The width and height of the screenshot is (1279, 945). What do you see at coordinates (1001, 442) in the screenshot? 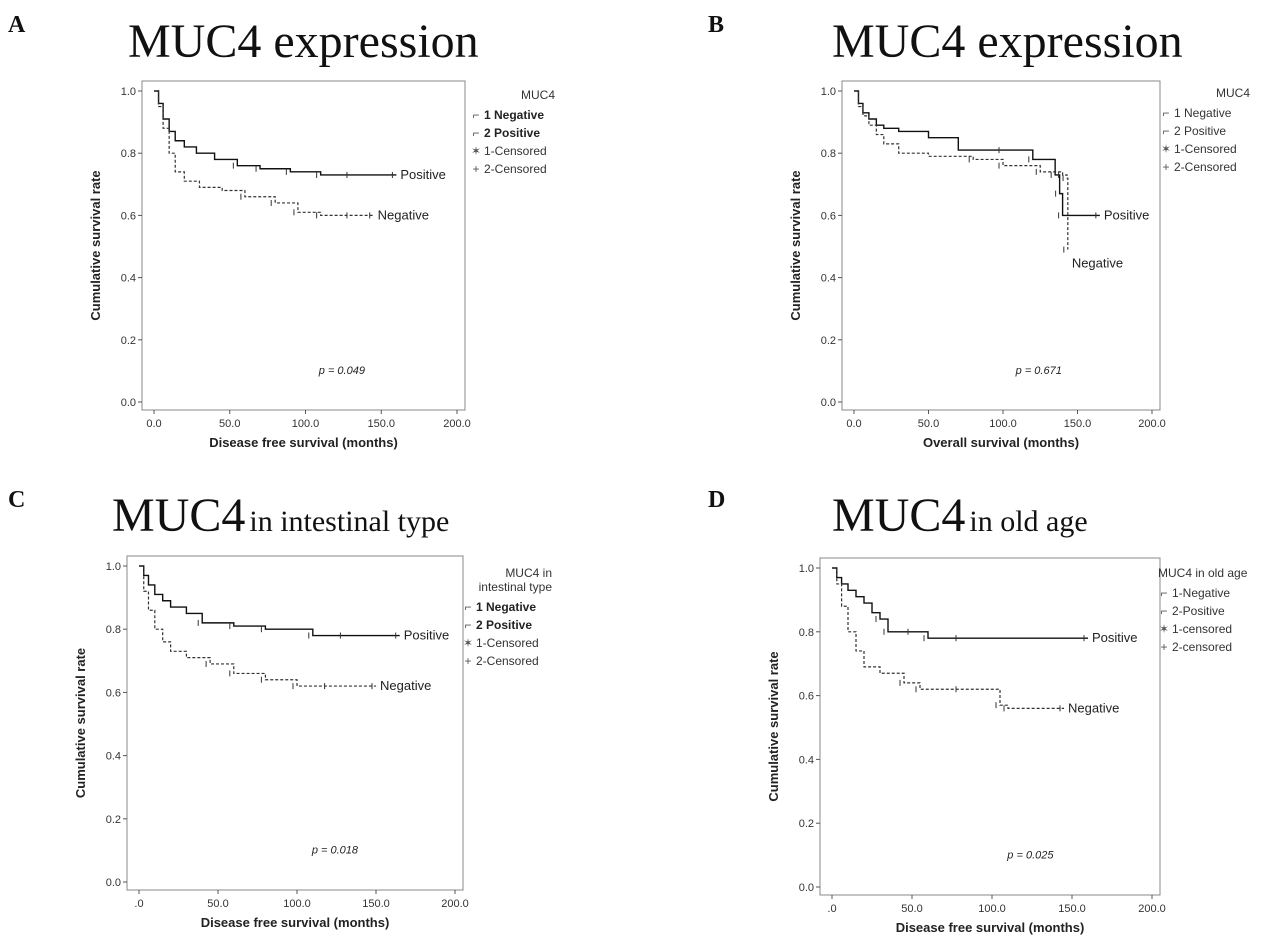
I see `x-axis-label: Overall survival (months)` at bounding box center [1001, 442].